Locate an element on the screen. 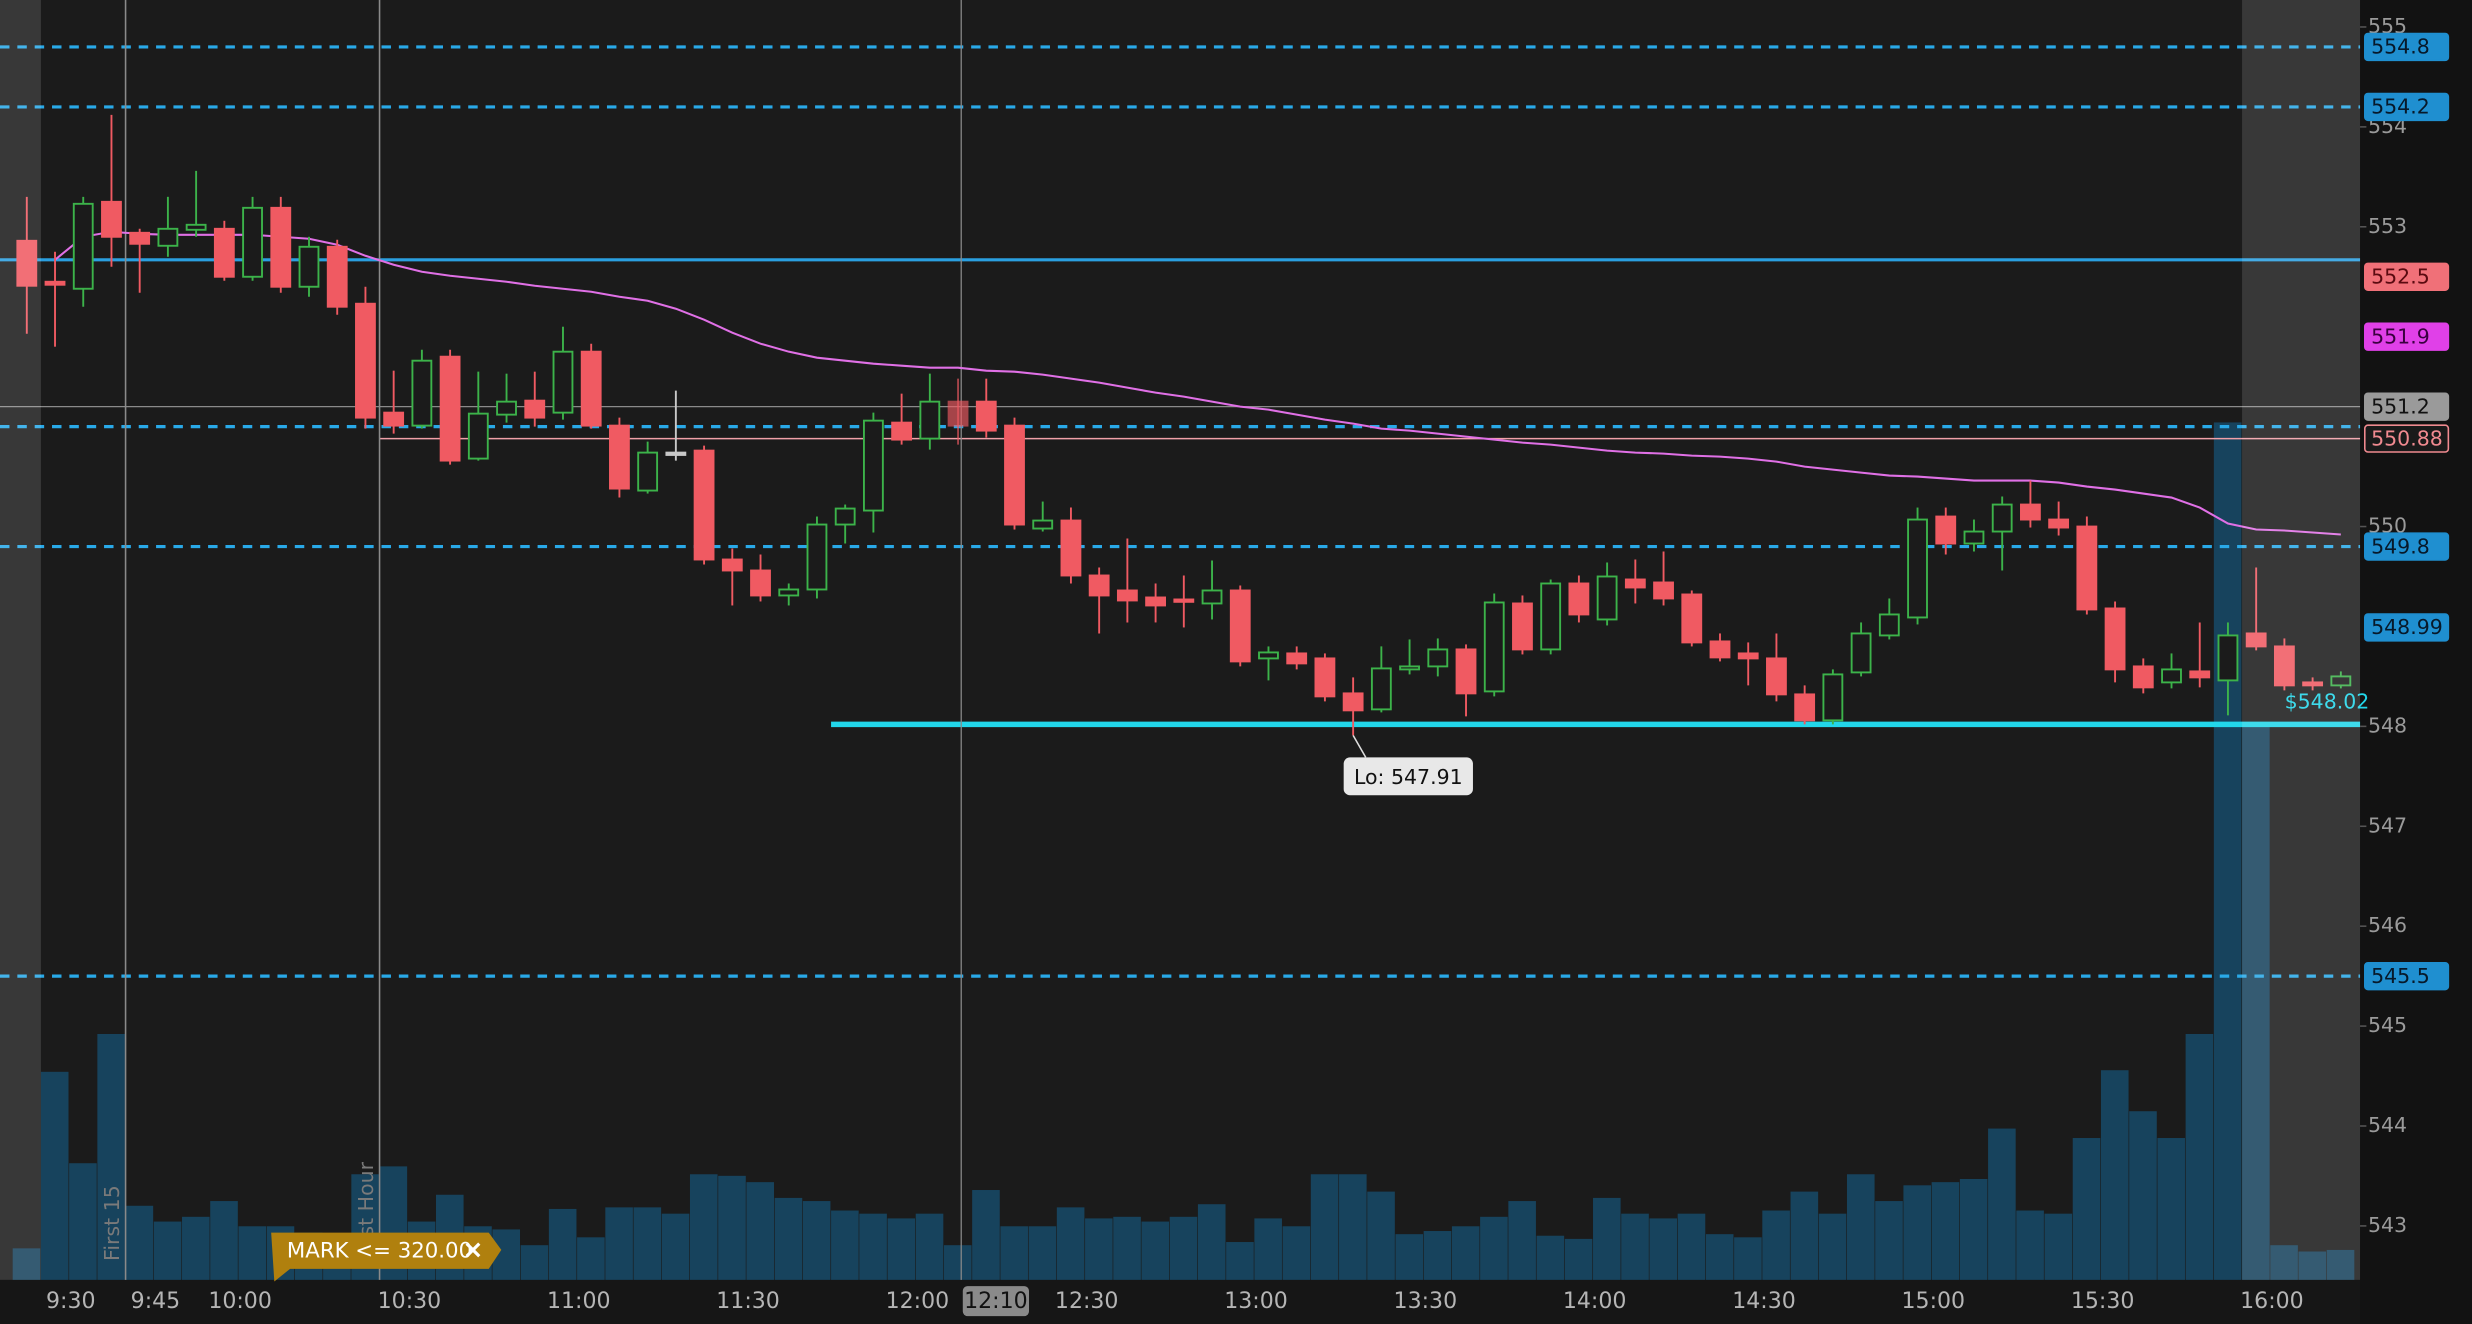  y-tick-label: 553 is located at coordinates (2387, 226).